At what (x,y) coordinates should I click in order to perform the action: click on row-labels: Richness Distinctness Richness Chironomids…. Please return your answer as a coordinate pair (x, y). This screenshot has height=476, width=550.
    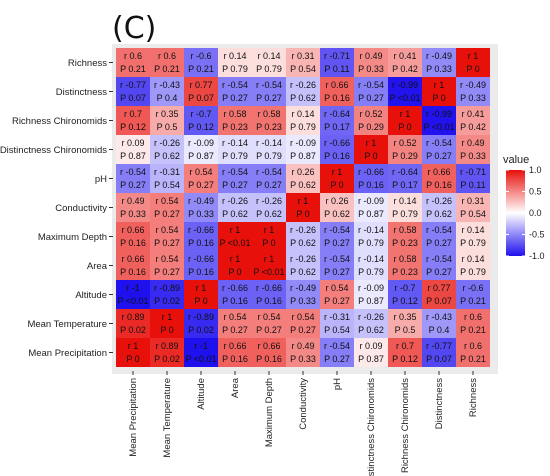
    Looking at the image, I should click on (56, 208).